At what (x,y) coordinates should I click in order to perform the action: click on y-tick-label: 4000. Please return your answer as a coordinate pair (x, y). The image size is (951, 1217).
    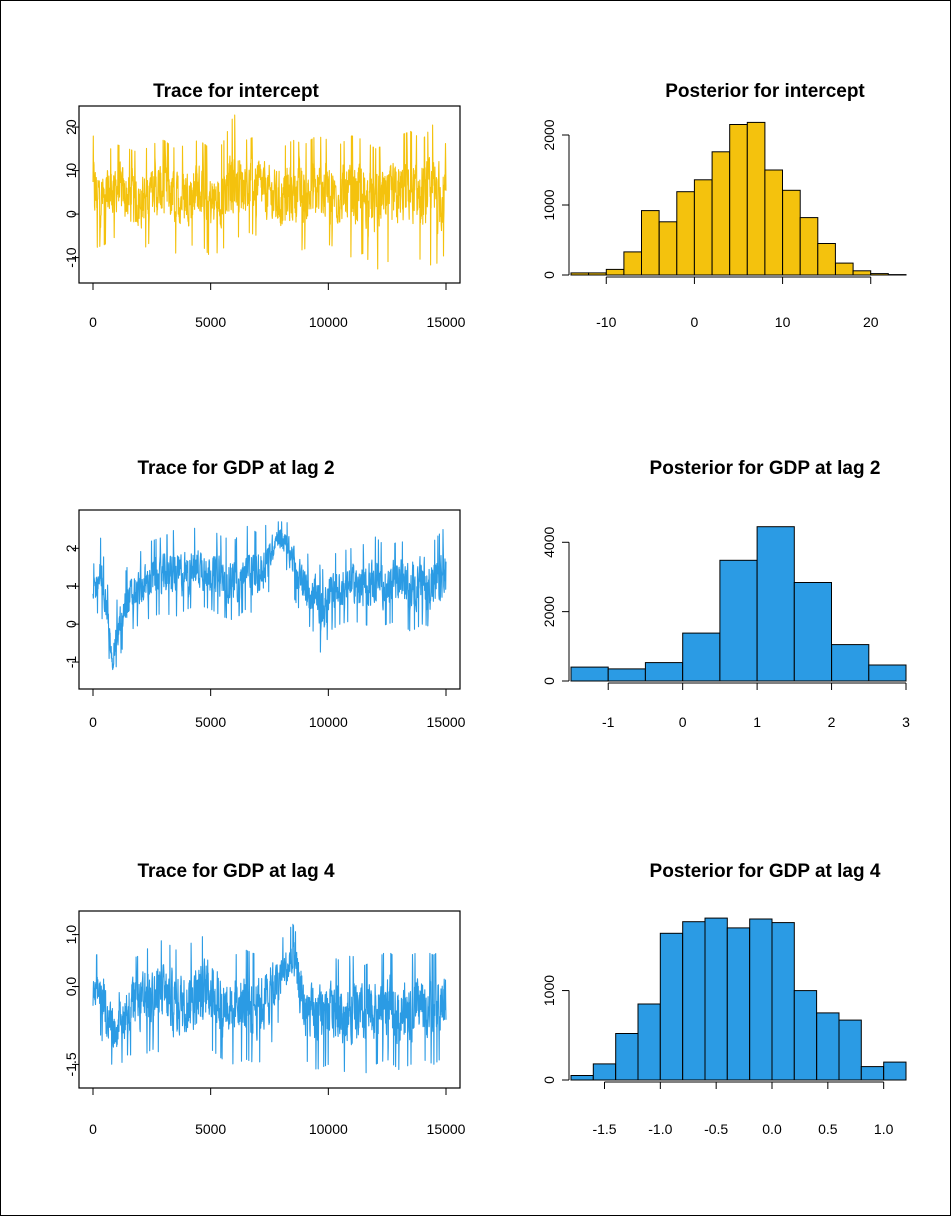
    Looking at the image, I should click on (549, 541).